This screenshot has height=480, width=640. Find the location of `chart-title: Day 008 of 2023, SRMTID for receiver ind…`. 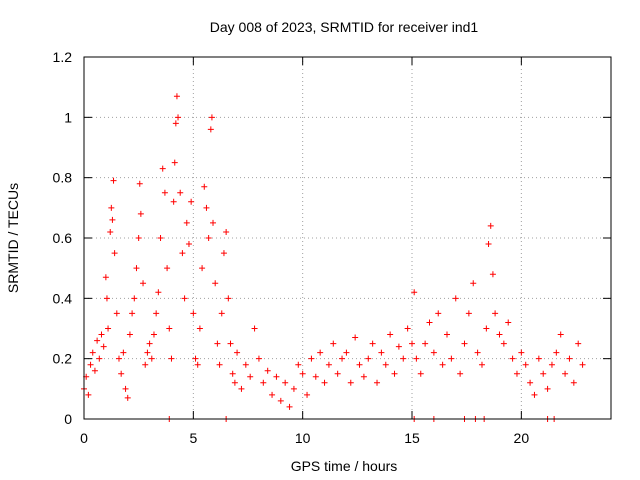

chart-title: Day 008 of 2023, SRMTID for receiver ind… is located at coordinates (344, 27).